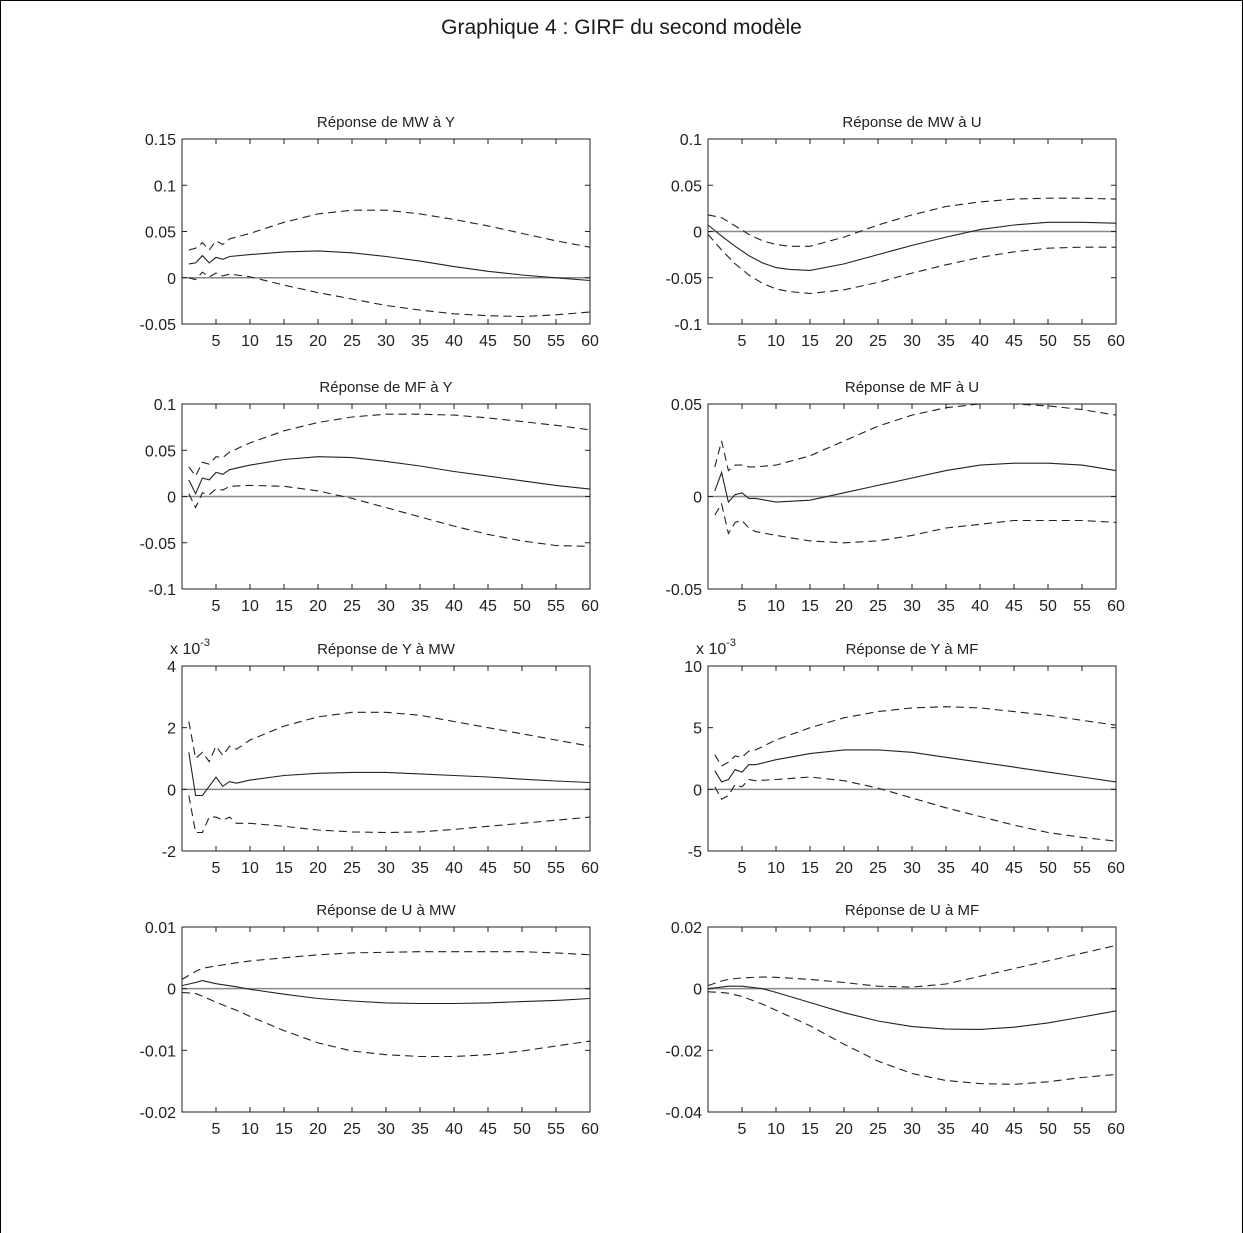  Describe the element at coordinates (684, 1051) in the screenshot. I see `y-tick-label: -0.02` at that location.